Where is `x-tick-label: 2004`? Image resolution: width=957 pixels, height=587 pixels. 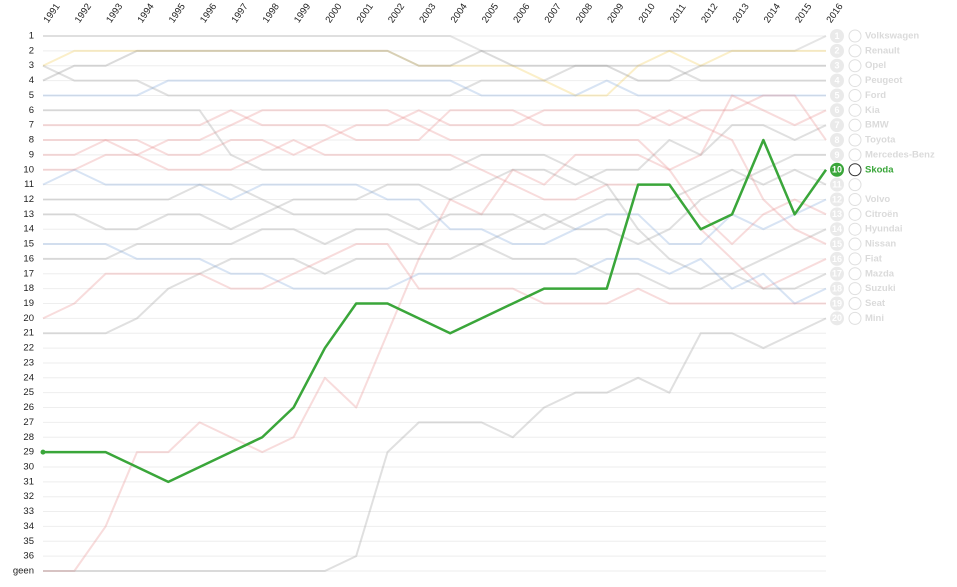
x-tick-label: 2004 is located at coordinates (459, 14).